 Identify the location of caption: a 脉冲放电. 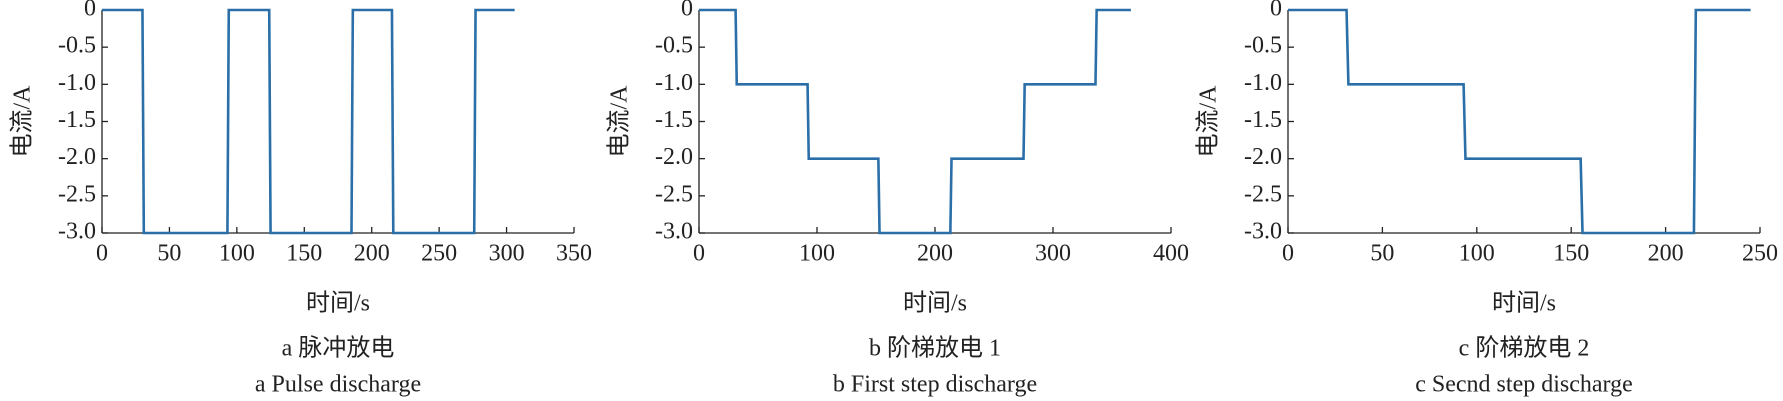
(338, 348).